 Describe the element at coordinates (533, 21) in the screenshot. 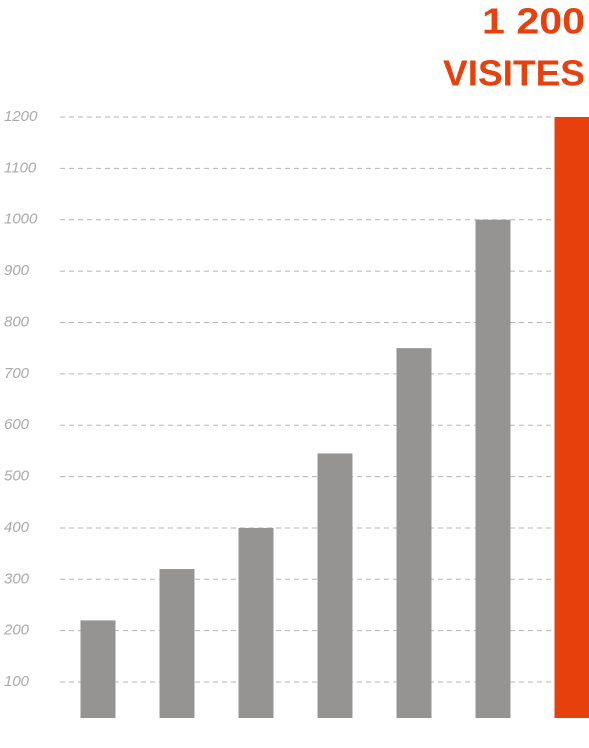

I see `chart-title: 1 200` at that location.